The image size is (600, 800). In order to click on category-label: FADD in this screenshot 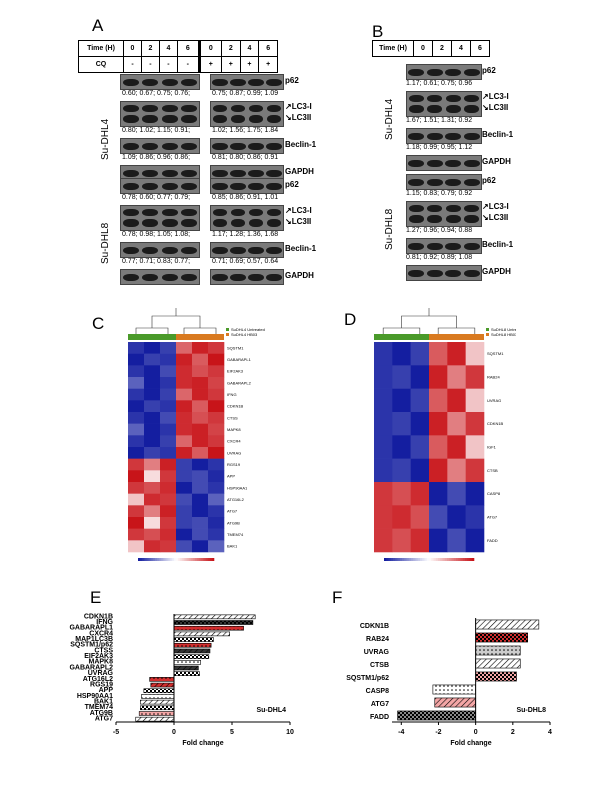, I will do `click(379, 717)`.